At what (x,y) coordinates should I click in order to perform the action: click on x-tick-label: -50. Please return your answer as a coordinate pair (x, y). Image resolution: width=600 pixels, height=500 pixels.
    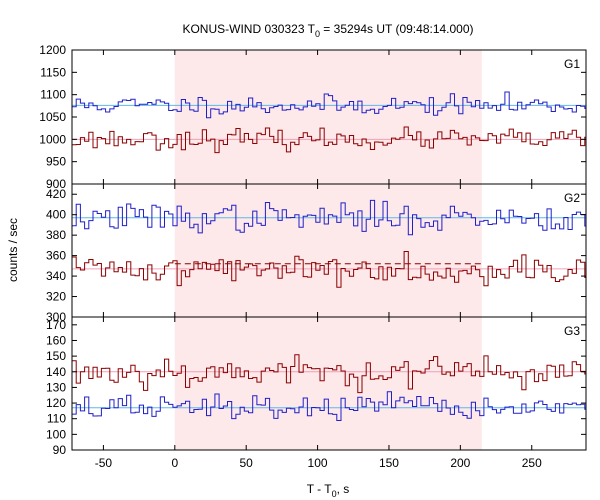
    Looking at the image, I should click on (104, 463).